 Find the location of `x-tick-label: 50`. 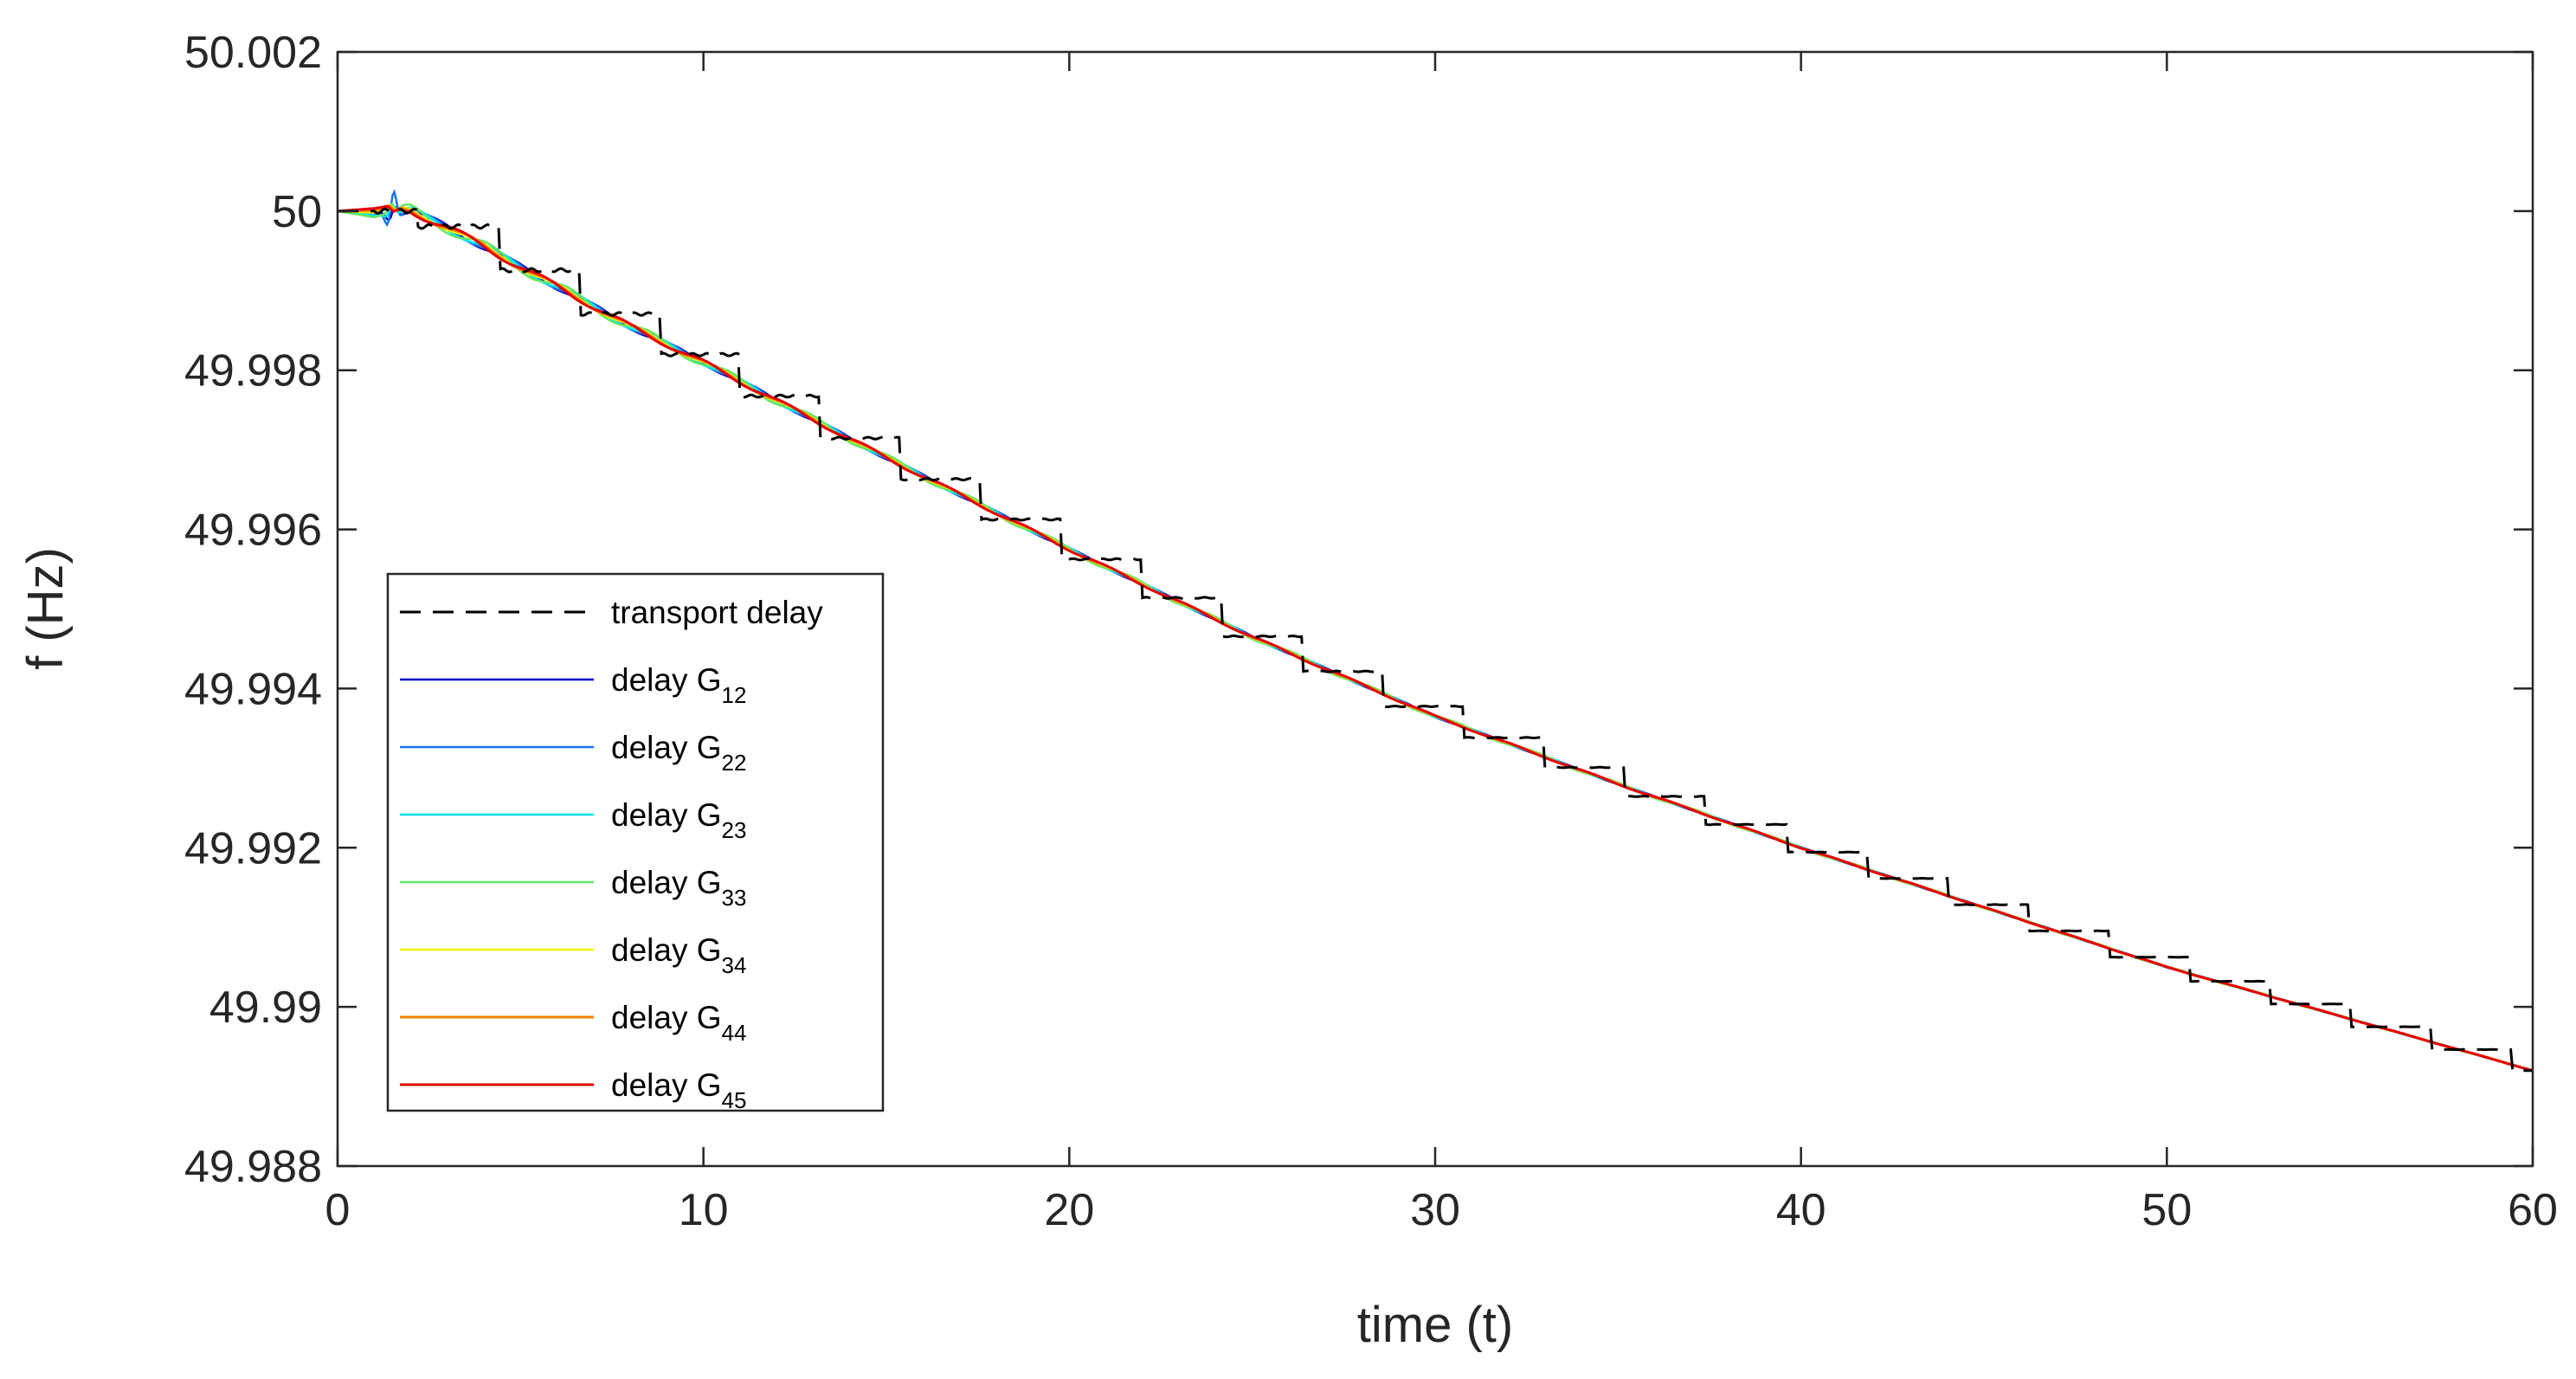

x-tick-label: 50 is located at coordinates (2166, 1210).